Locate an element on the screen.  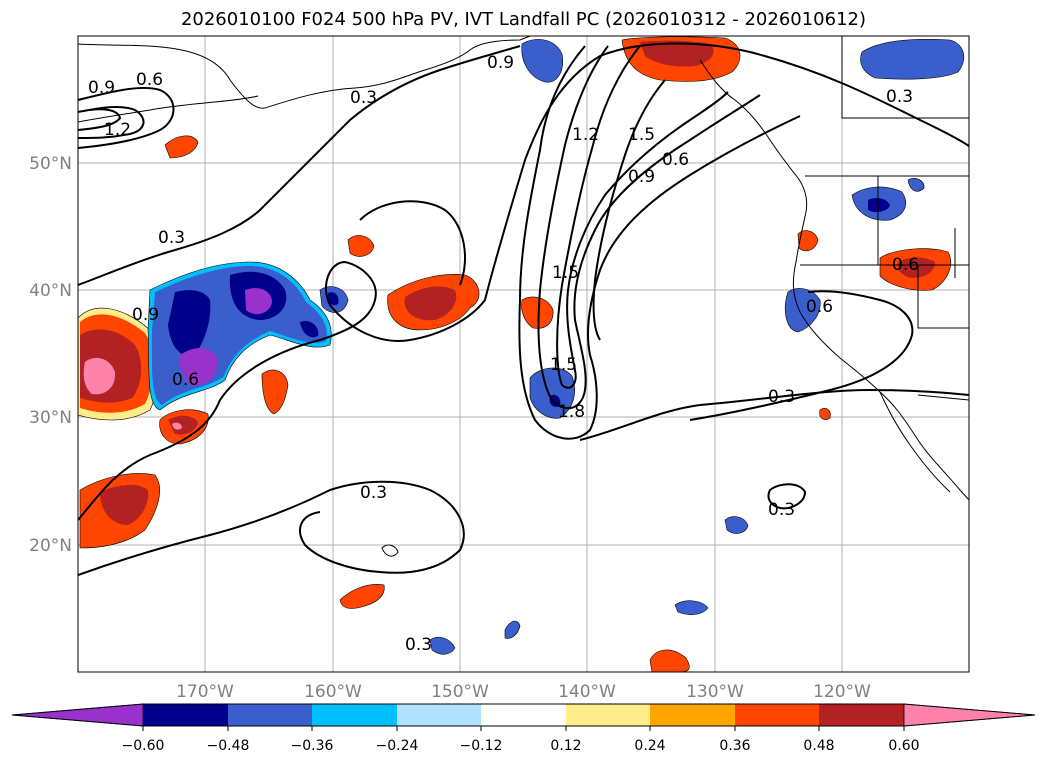
coast-us-west is located at coordinates (880, 356).